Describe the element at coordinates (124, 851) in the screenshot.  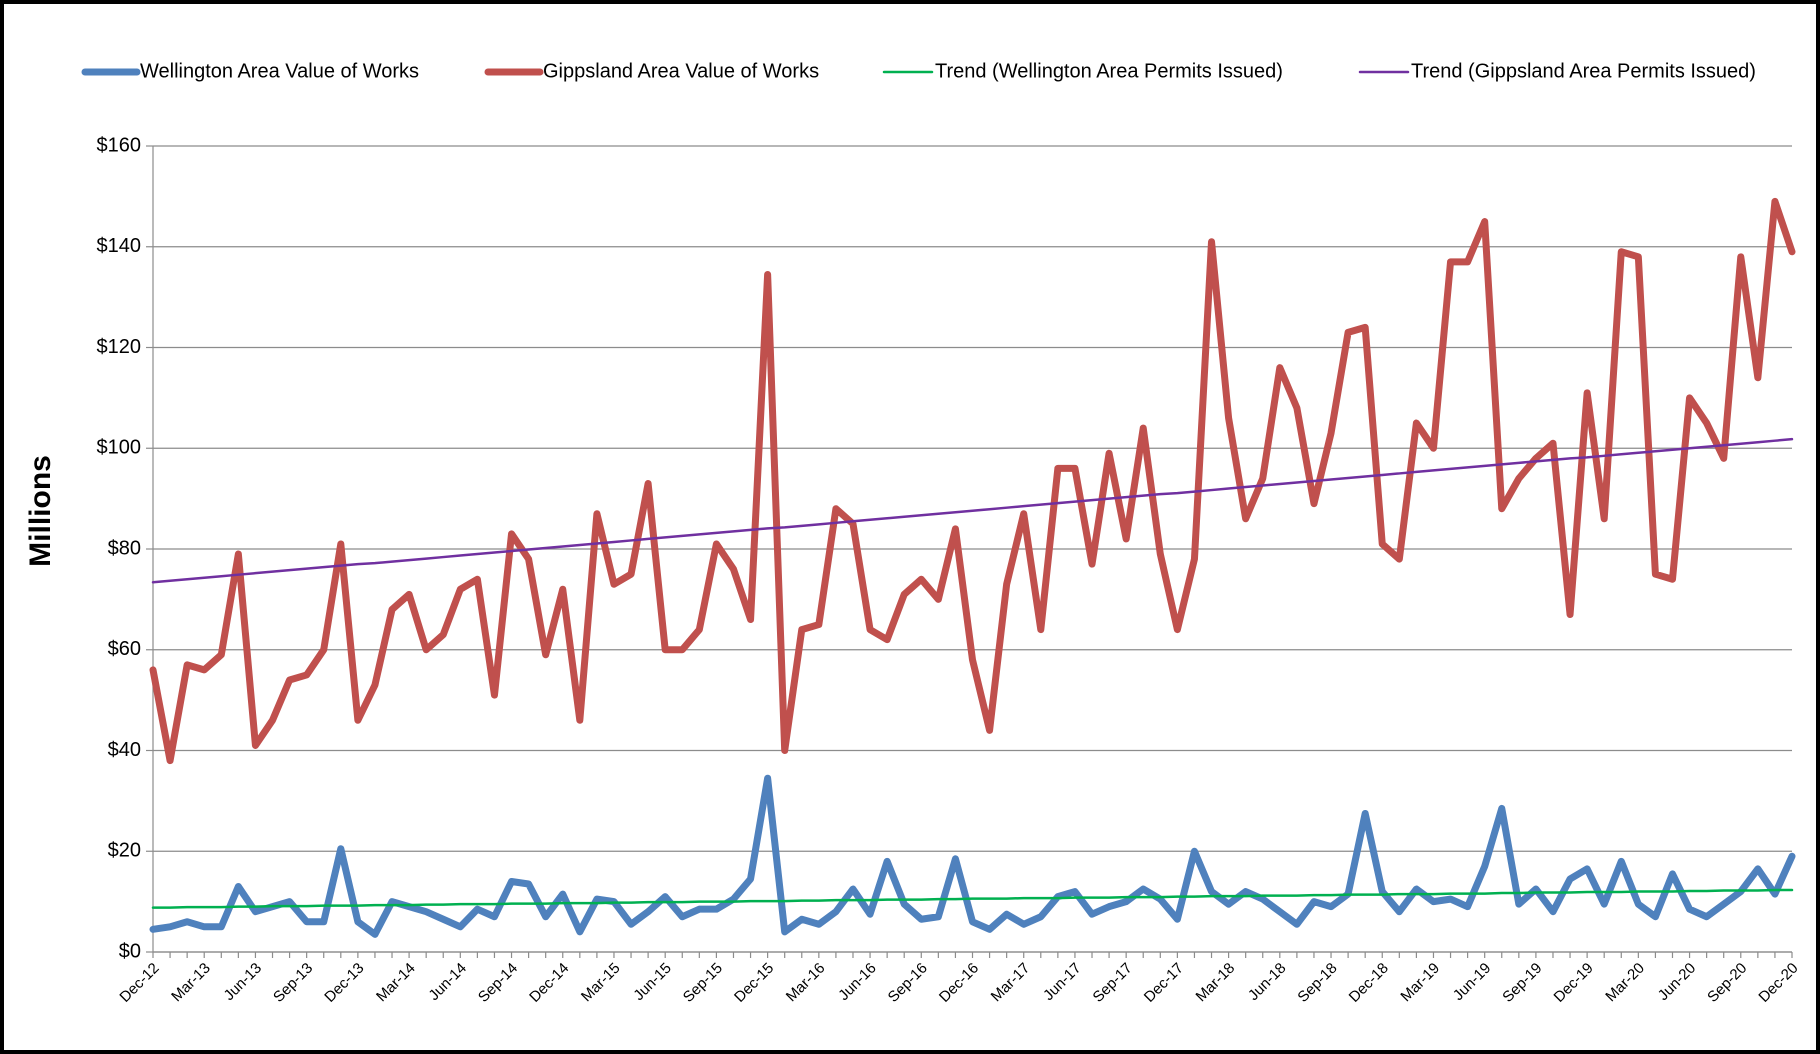
I see `y-tick-label: $20` at that location.